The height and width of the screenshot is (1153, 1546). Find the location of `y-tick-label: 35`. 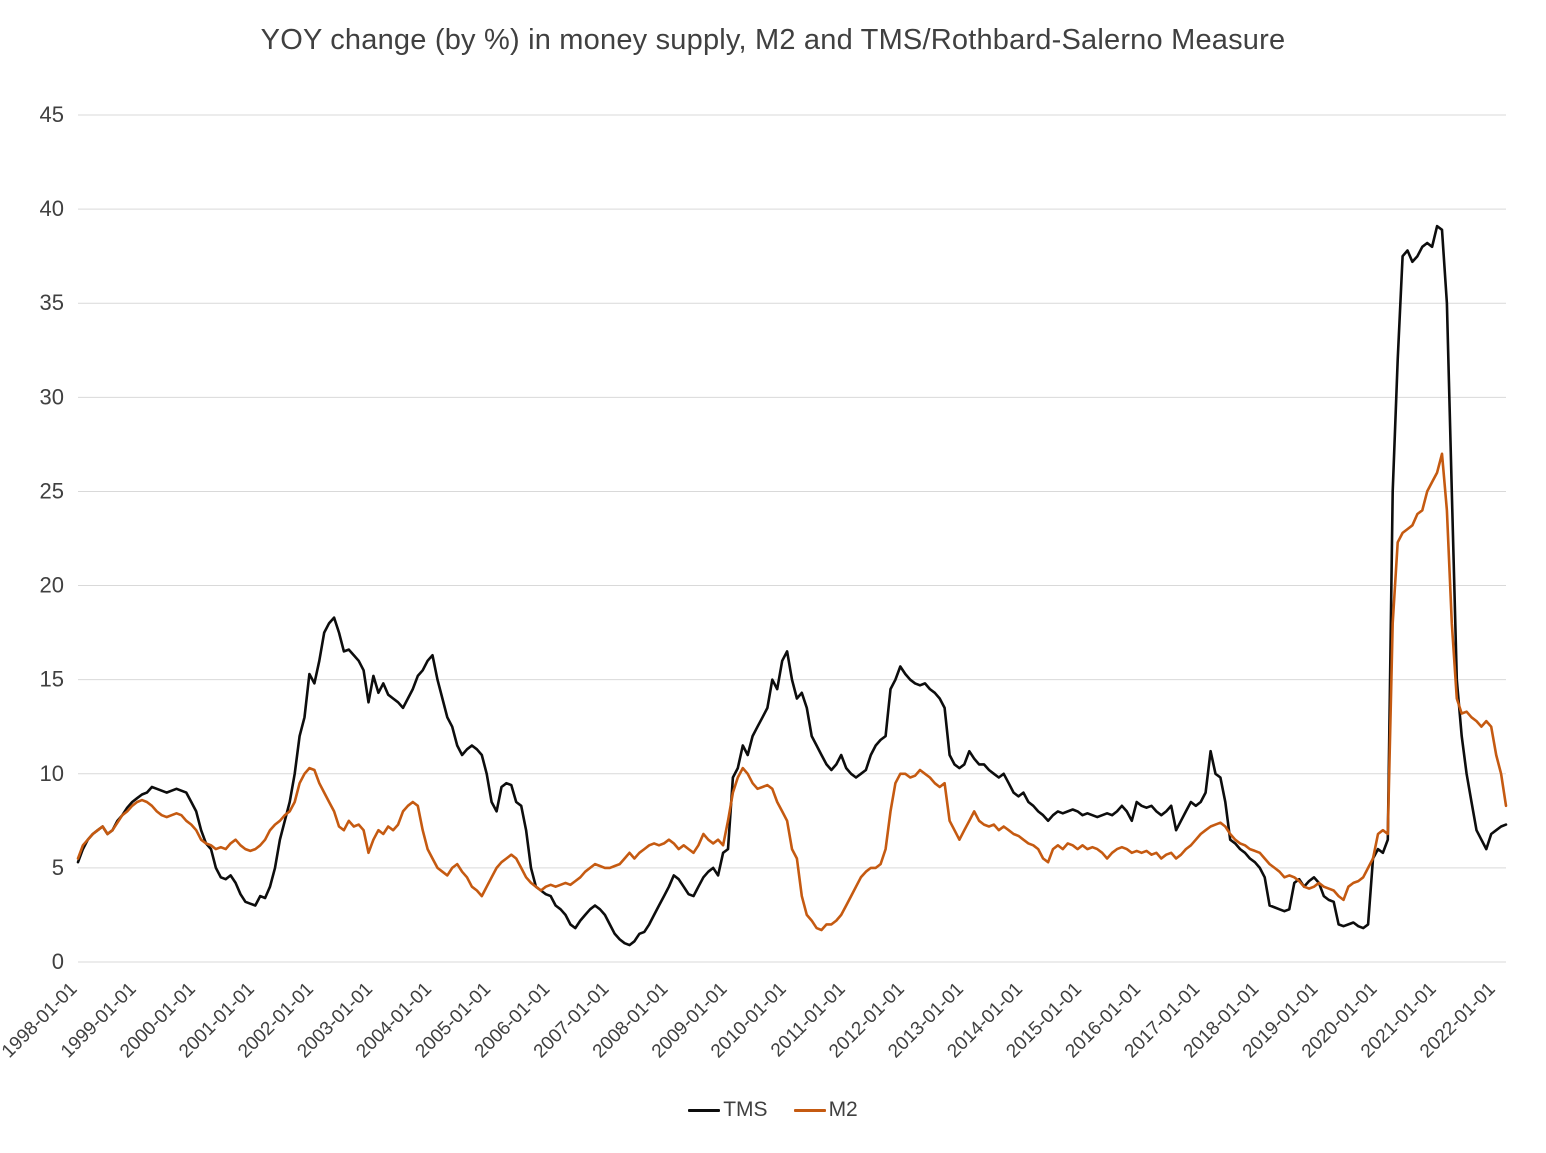

y-tick-label: 35 is located at coordinates (52, 302).